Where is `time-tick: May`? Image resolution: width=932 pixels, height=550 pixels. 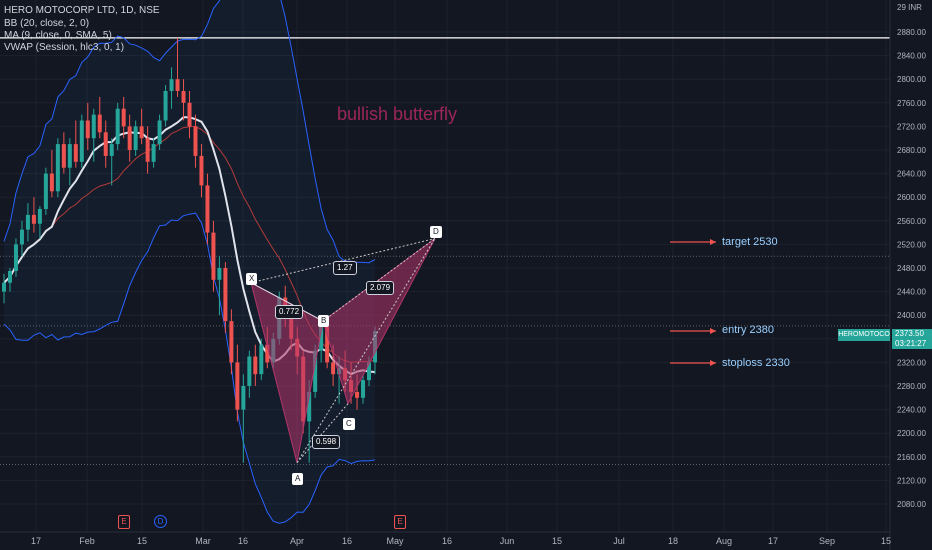 time-tick: May is located at coordinates (395, 541).